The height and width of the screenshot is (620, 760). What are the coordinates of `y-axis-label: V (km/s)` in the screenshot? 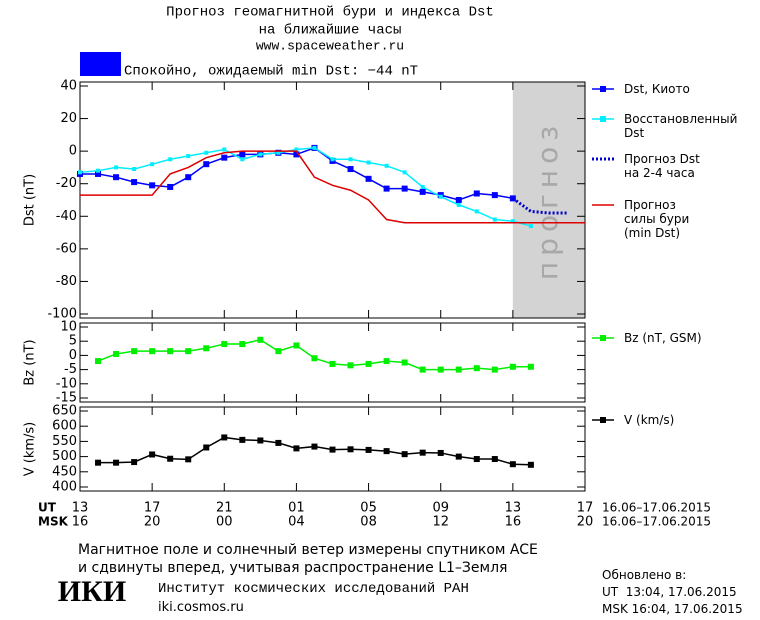 It's located at (30, 449).